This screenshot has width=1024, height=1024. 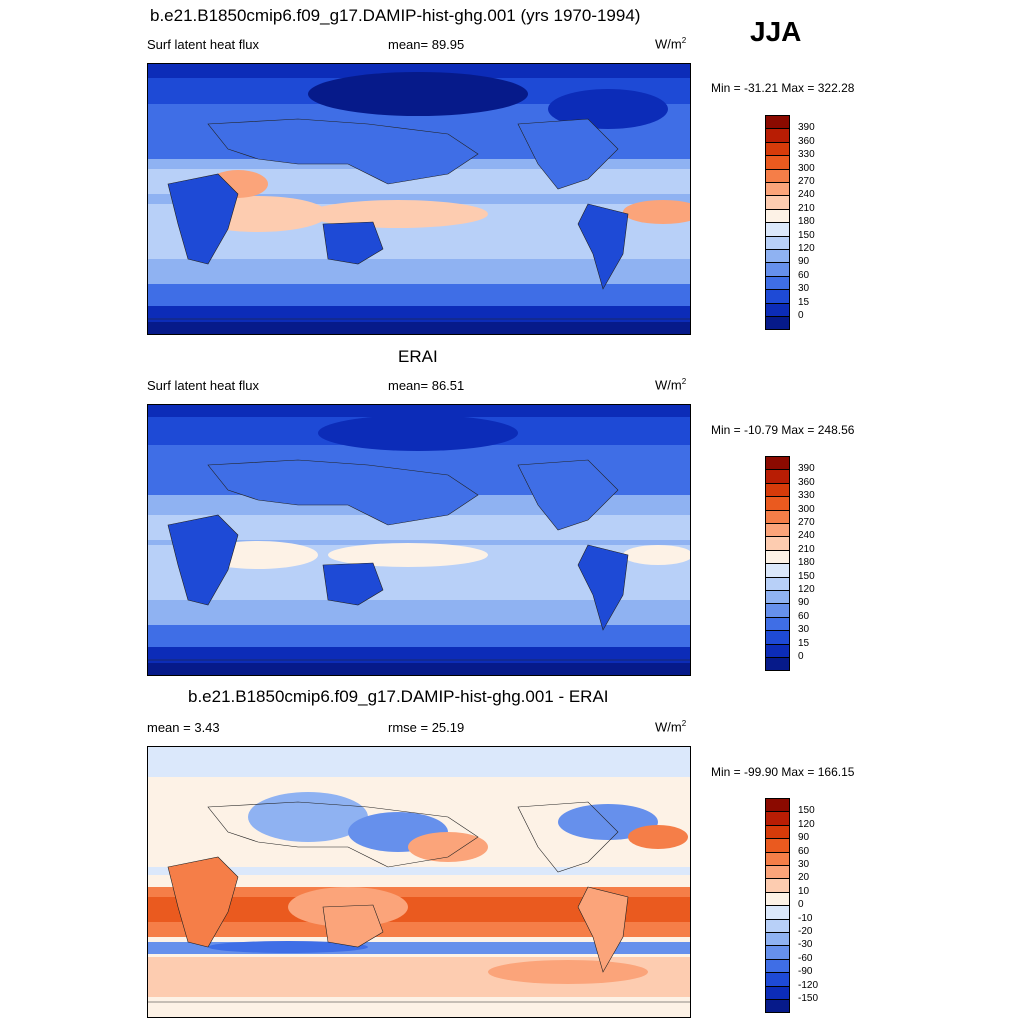 I want to click on panel-3-rmse-label: rmse = 25.19, so click(x=426, y=727).